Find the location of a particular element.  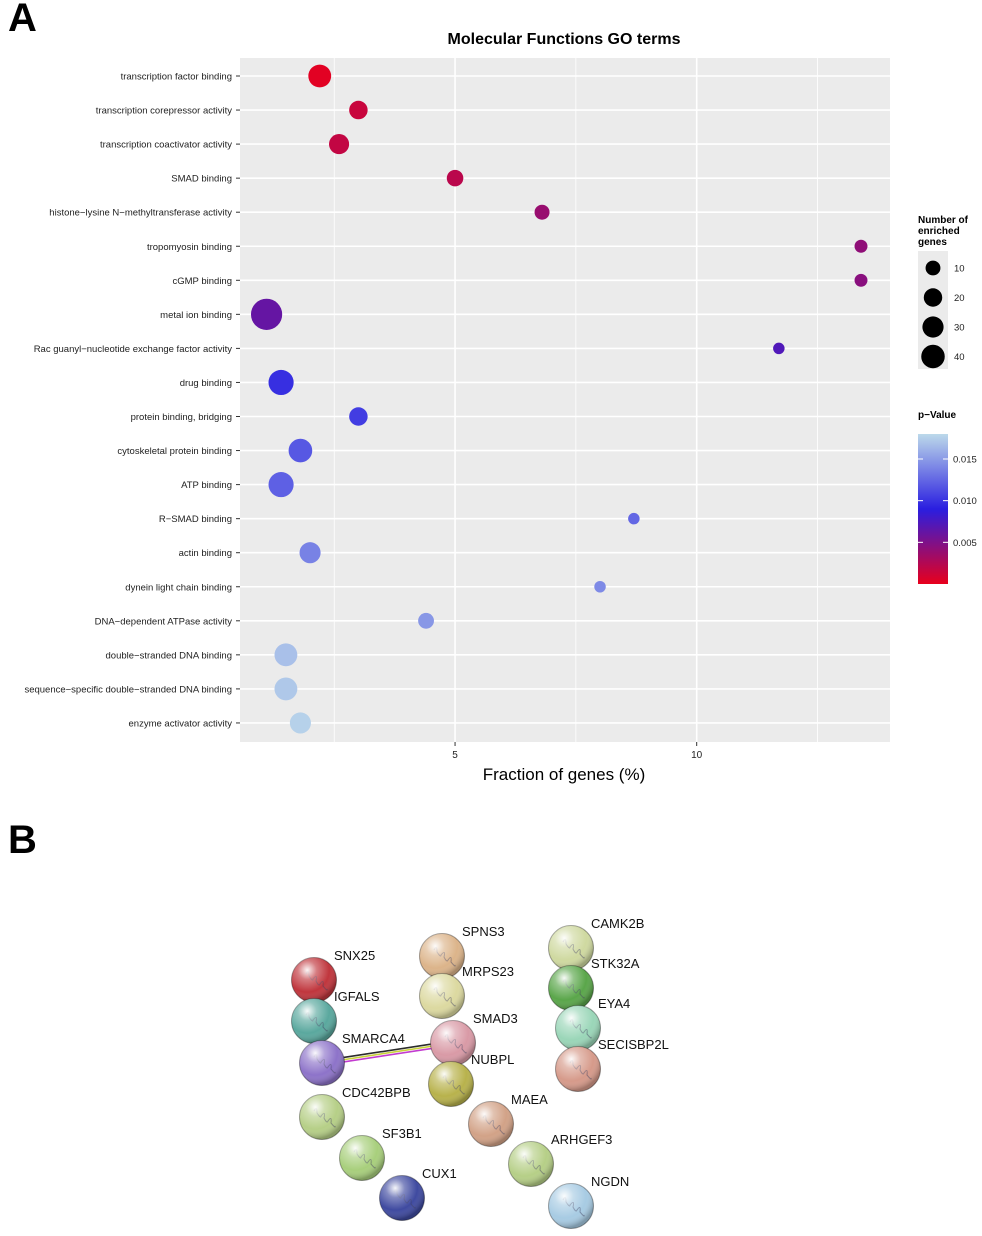

size-legend-title-line-3: genes is located at coordinates (932, 242).